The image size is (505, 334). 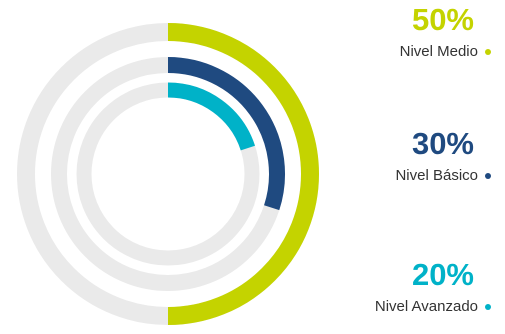 What do you see at coordinates (426, 306) in the screenshot?
I see `legend-label-nivel-avanzado: Nivel Avanzado` at bounding box center [426, 306].